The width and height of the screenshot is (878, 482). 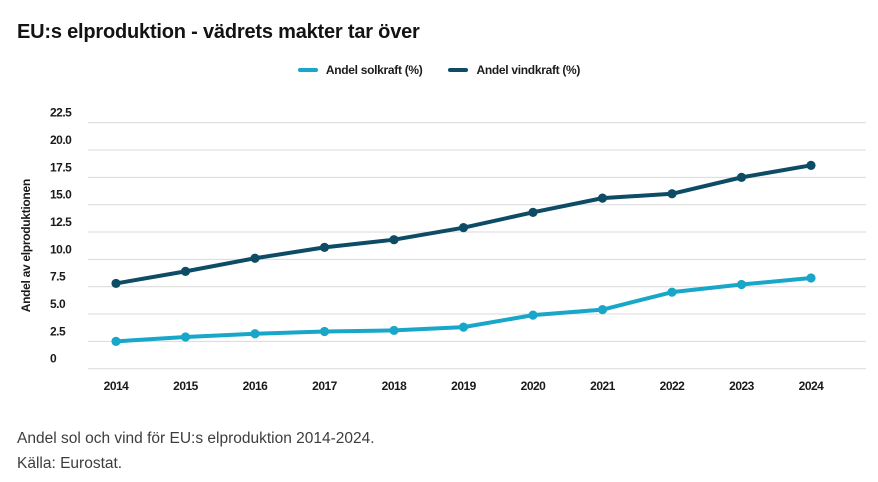 I want to click on legend-label-solar: Andel solkraft (%), so click(x=374, y=70).